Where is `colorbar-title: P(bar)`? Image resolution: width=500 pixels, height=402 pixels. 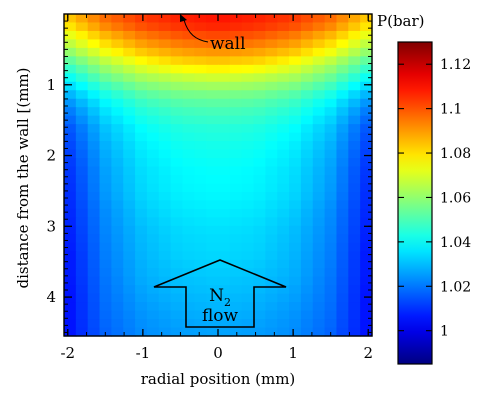 colorbar-title: P(bar) is located at coordinates (401, 21).